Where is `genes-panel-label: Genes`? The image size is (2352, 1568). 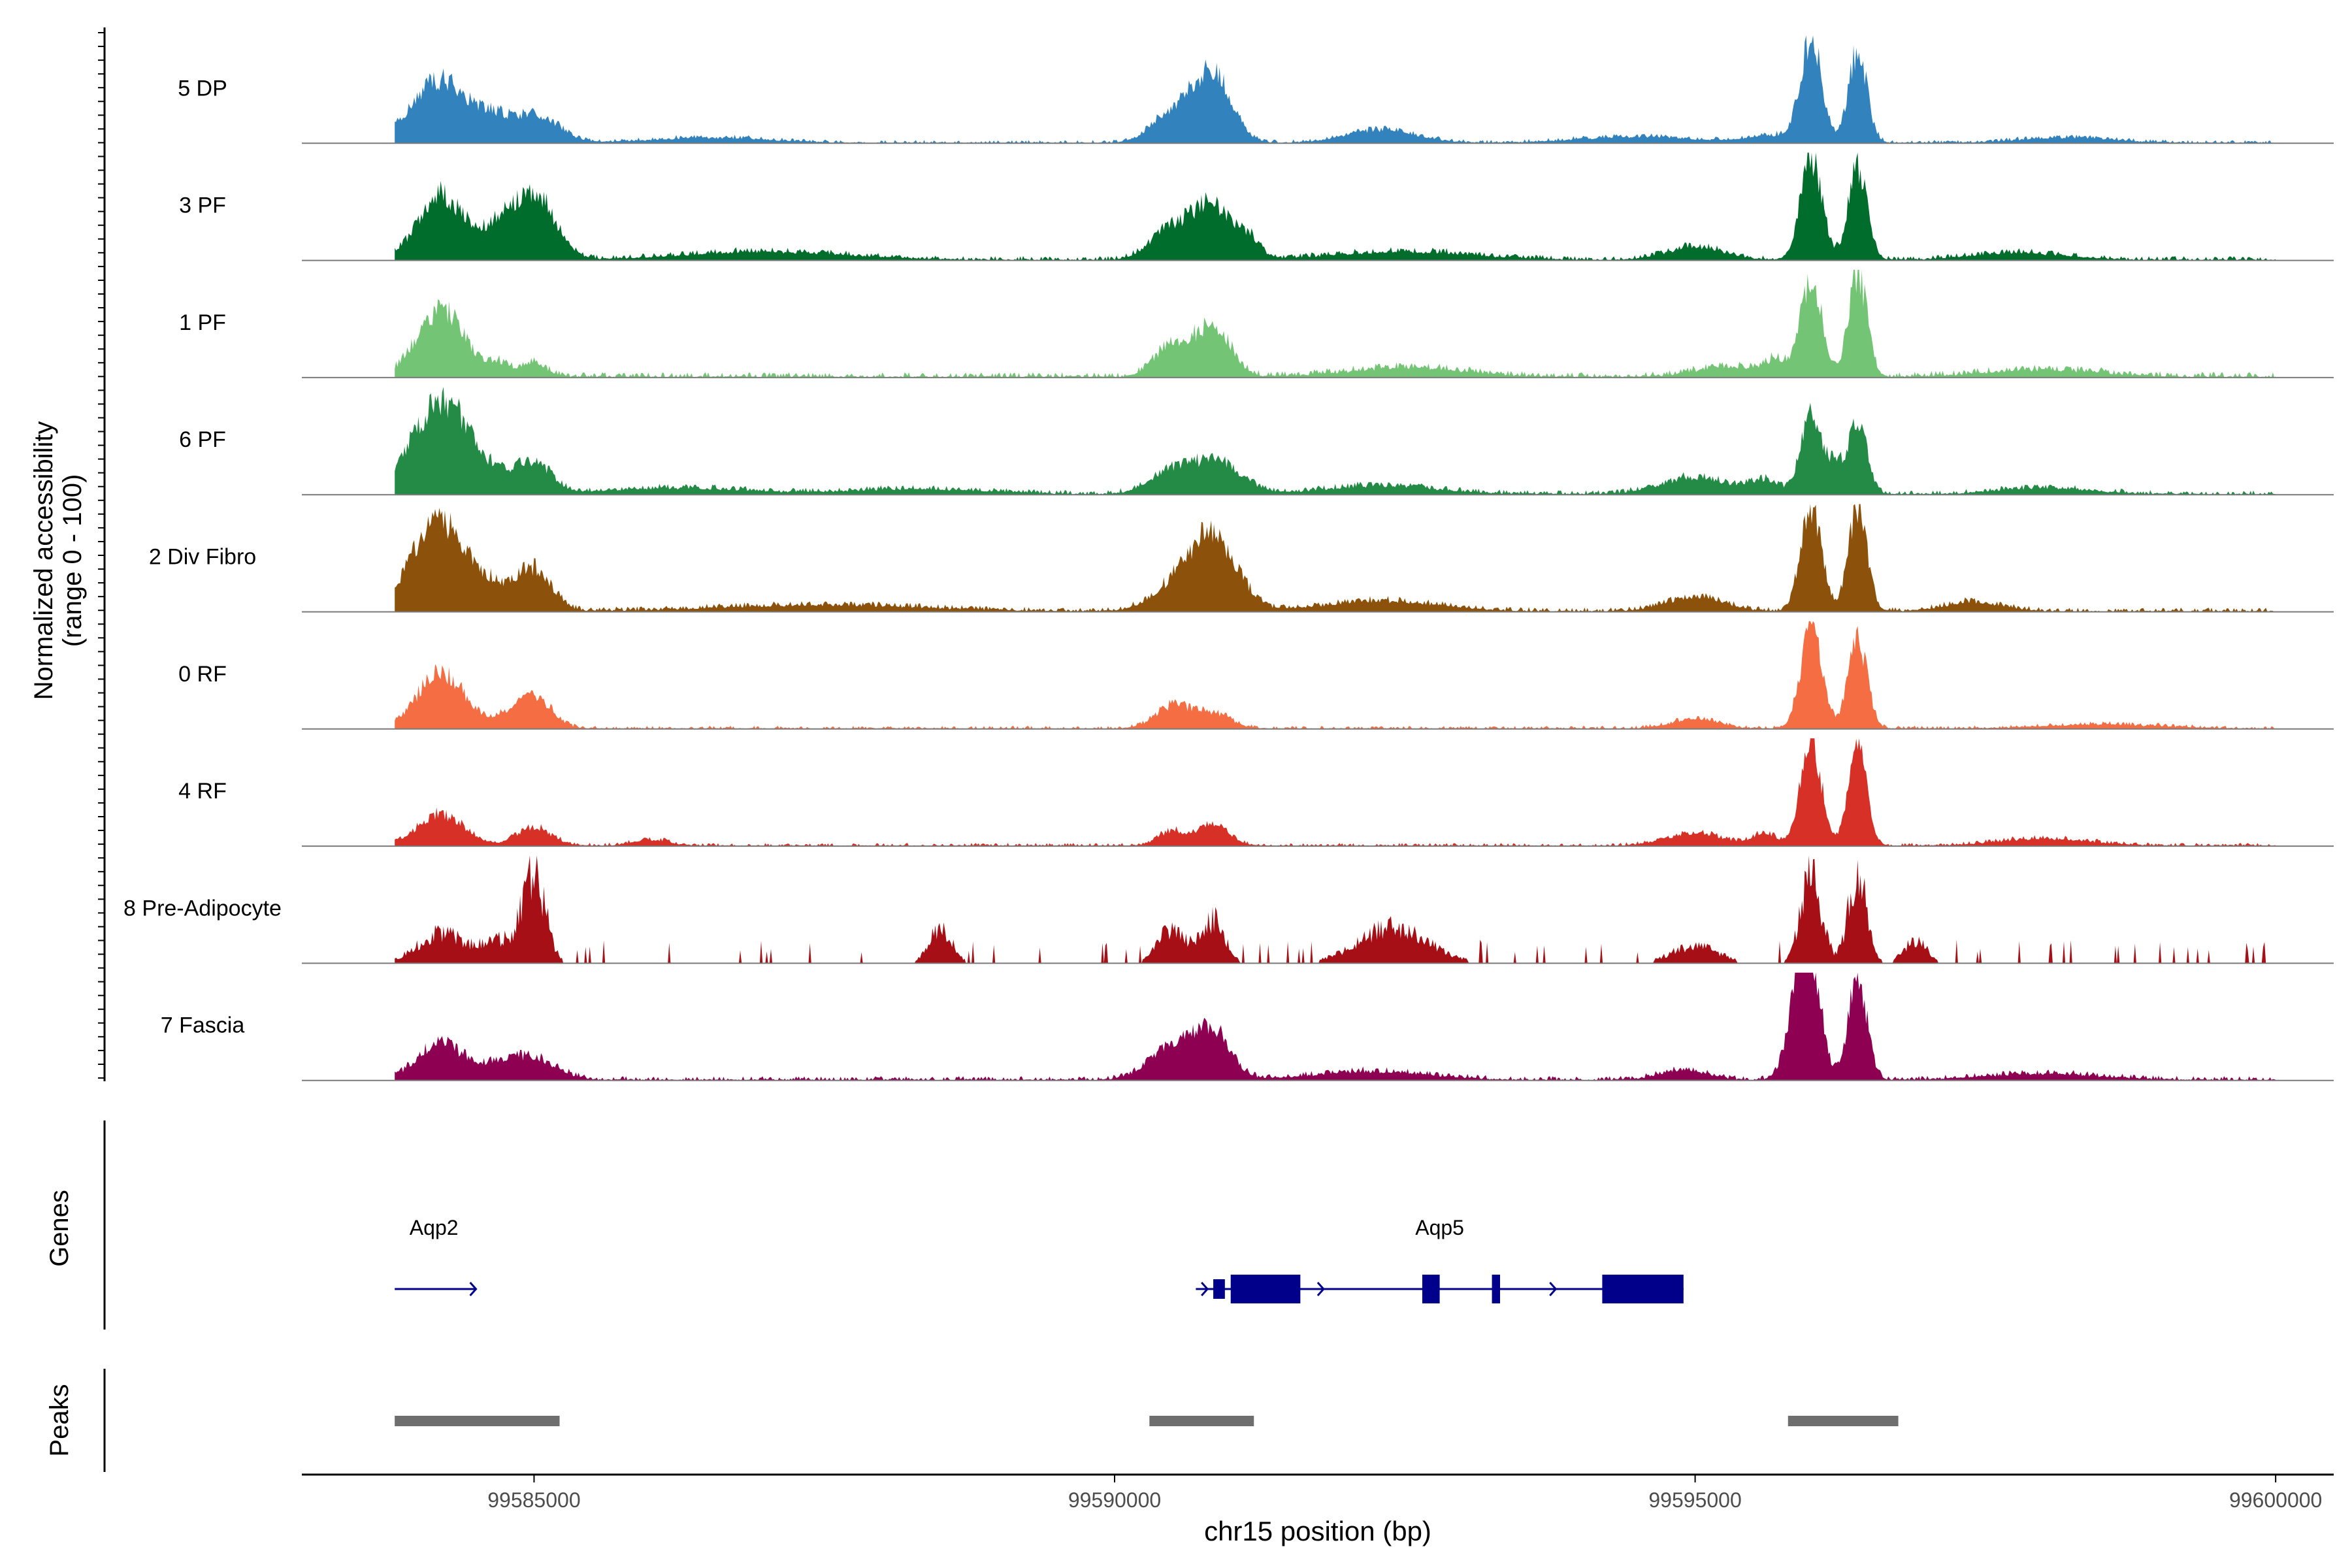 genes-panel-label: Genes is located at coordinates (59, 1228).